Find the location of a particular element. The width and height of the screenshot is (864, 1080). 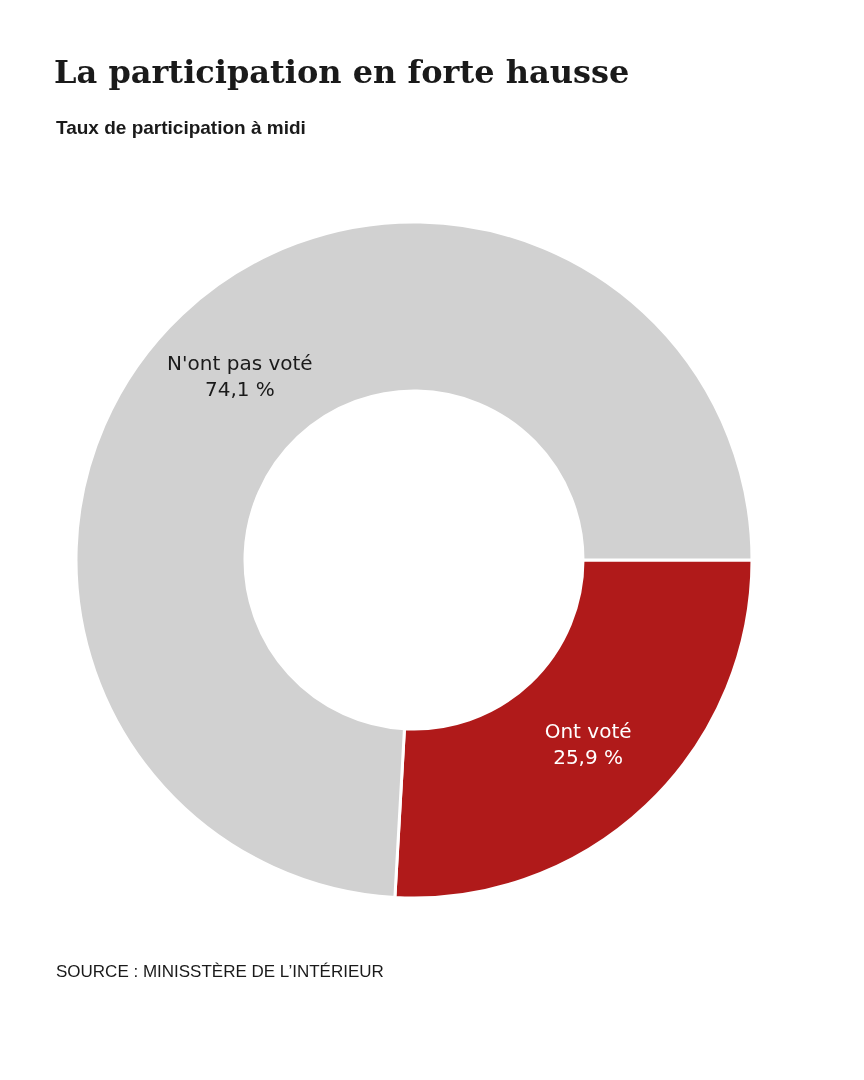

source-note: SOURCE : MINISSTÈRE DE L’INTÉRIEUR is located at coordinates (220, 971).